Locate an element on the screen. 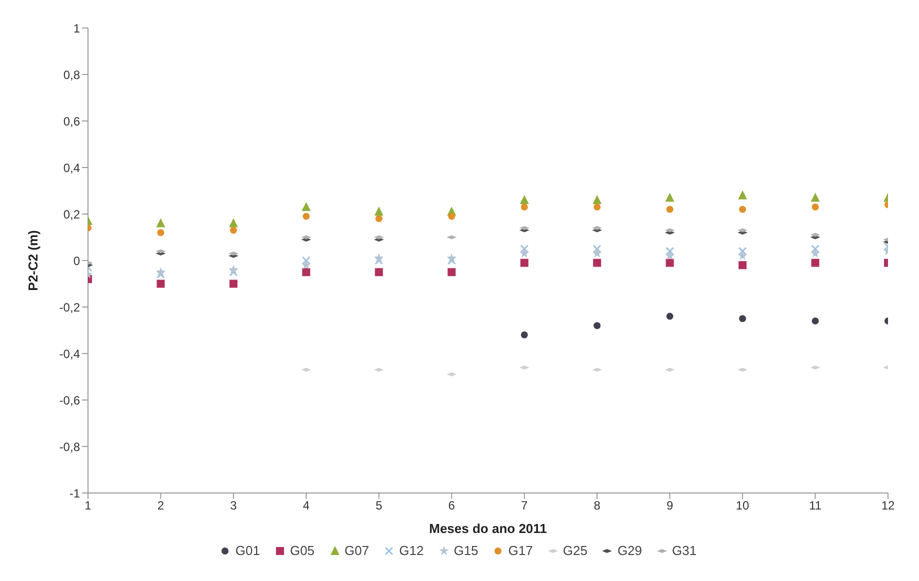  y-tick-label: -0,2 is located at coordinates (69, 307).